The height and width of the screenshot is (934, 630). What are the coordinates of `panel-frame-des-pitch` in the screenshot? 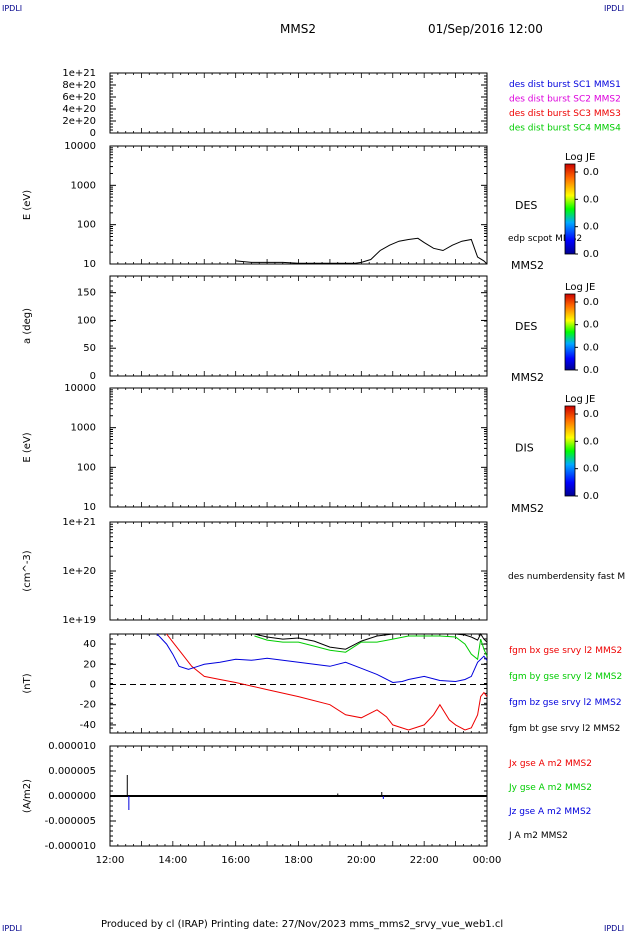 It's located at (298, 326).